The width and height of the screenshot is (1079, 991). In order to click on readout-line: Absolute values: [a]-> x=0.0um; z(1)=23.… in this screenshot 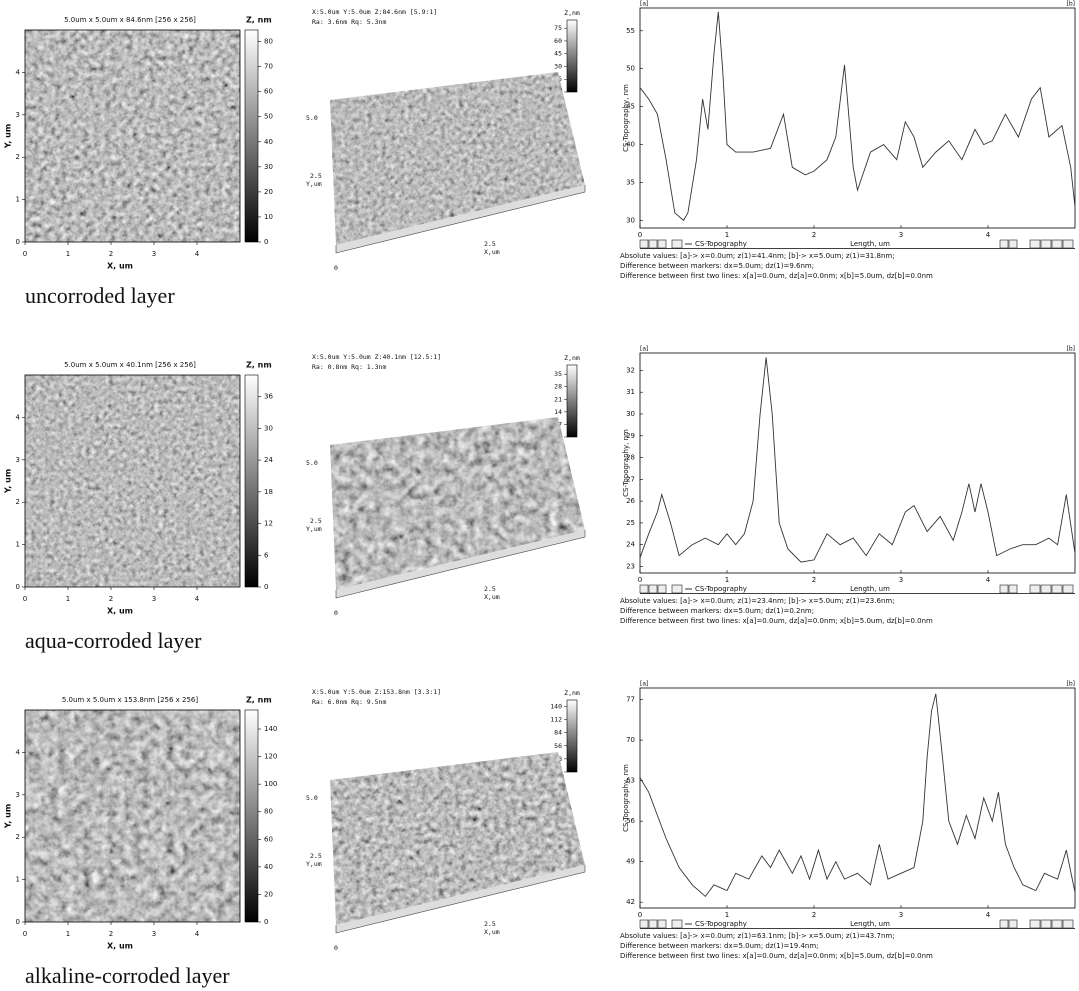, I will do `click(757, 601)`.